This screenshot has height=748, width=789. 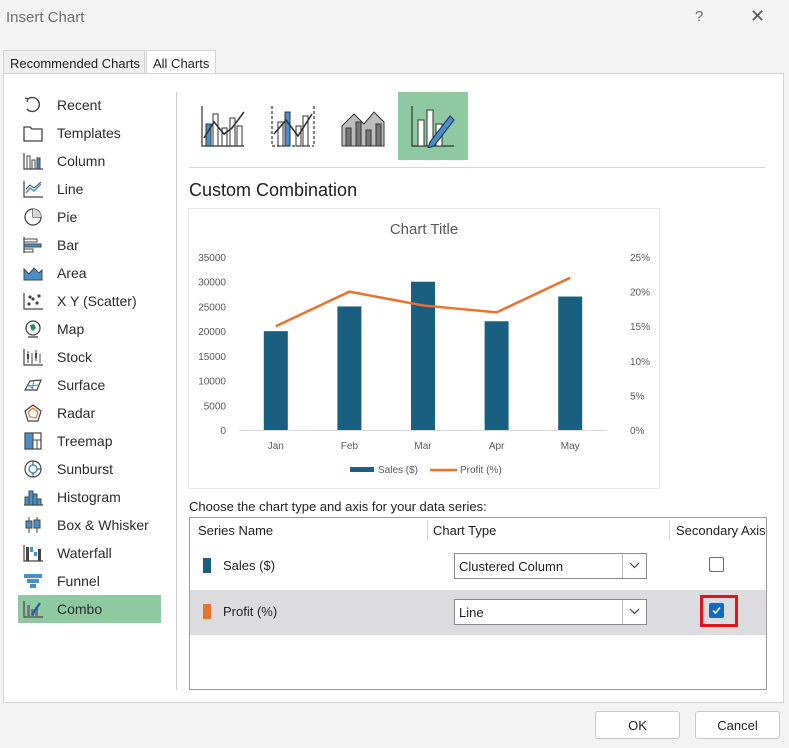 What do you see at coordinates (363, 126) in the screenshot?
I see `combo-subtype-stacked-area-clustered-column` at bounding box center [363, 126].